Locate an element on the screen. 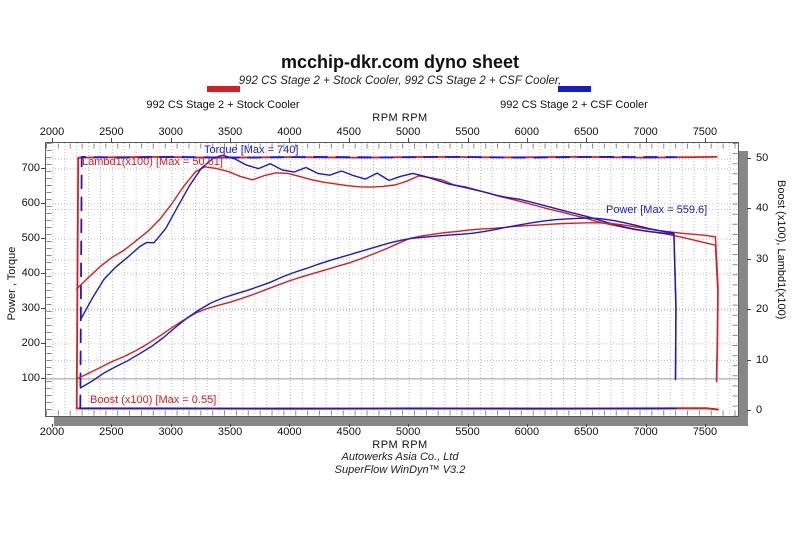 The width and height of the screenshot is (800, 534). annotation-lambda-max: Lambd1(x100) [Max = 50.61] is located at coordinates (152, 162).